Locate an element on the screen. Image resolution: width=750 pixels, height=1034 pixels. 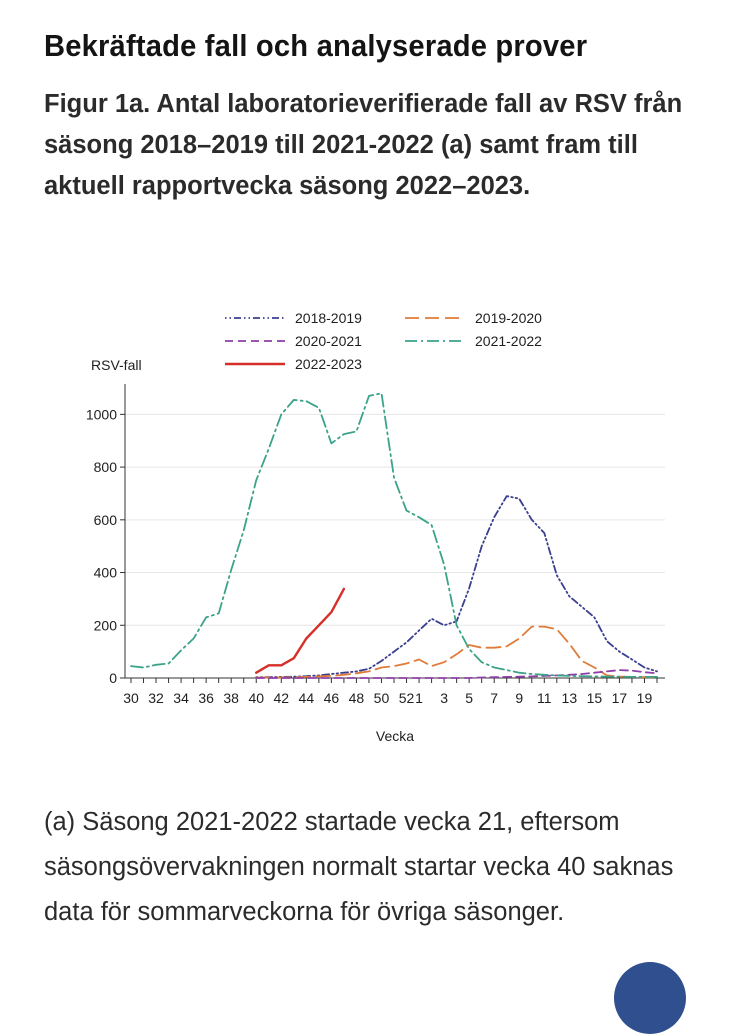
x-tick-label: 1 is located at coordinates (419, 698).